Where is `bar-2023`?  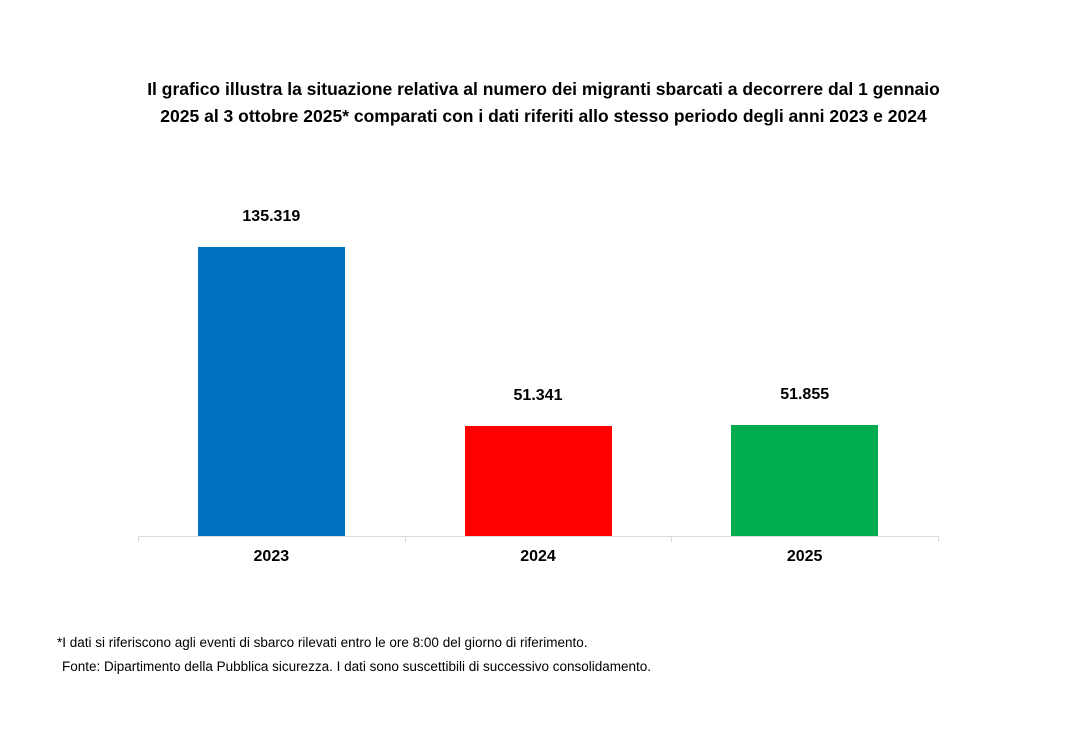 bar-2023 is located at coordinates (271, 391).